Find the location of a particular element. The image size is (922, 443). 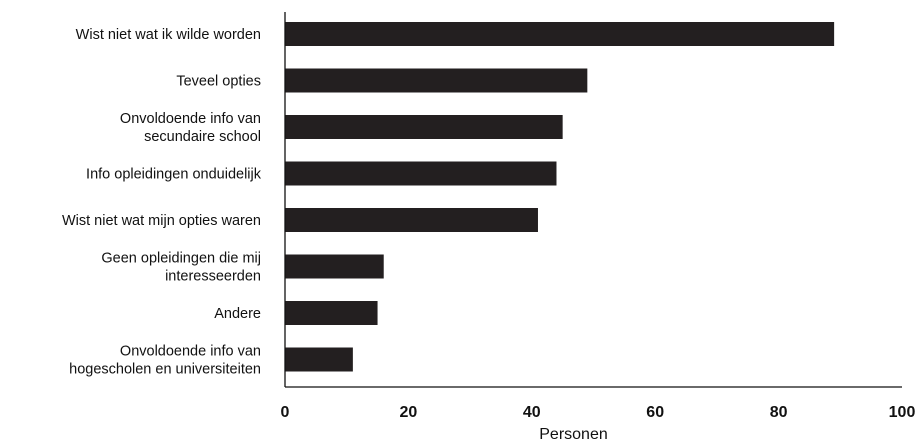

x-tick-label-4: 80 is located at coordinates (779, 412).